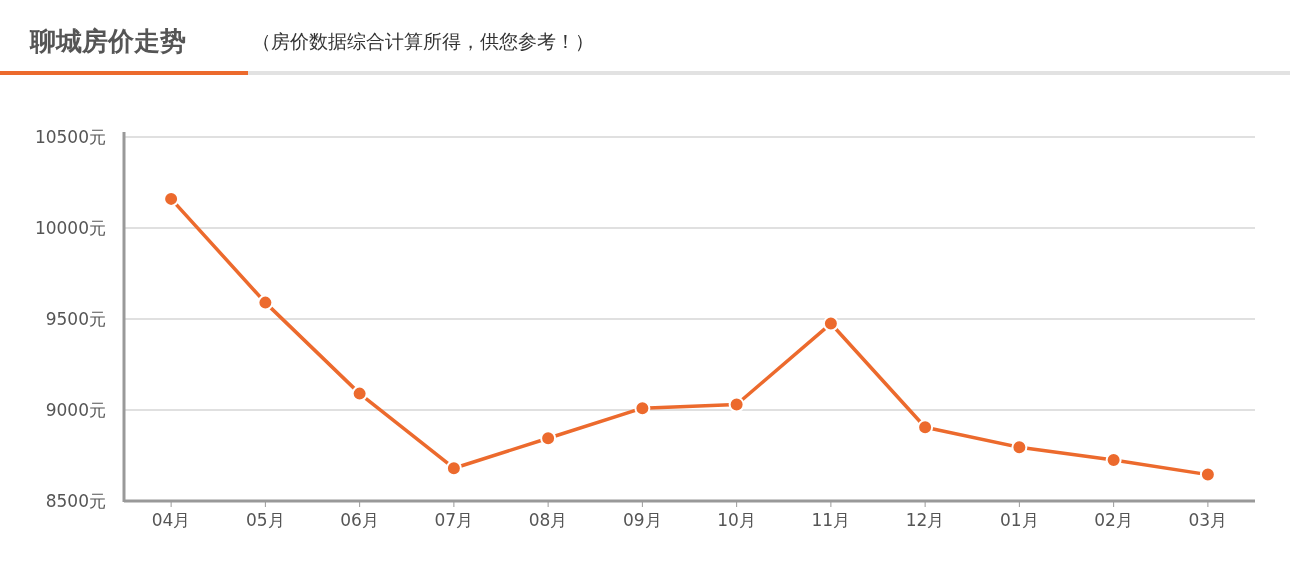  What do you see at coordinates (1019, 520) in the screenshot?
I see `x-tick-label: 01月` at bounding box center [1019, 520].